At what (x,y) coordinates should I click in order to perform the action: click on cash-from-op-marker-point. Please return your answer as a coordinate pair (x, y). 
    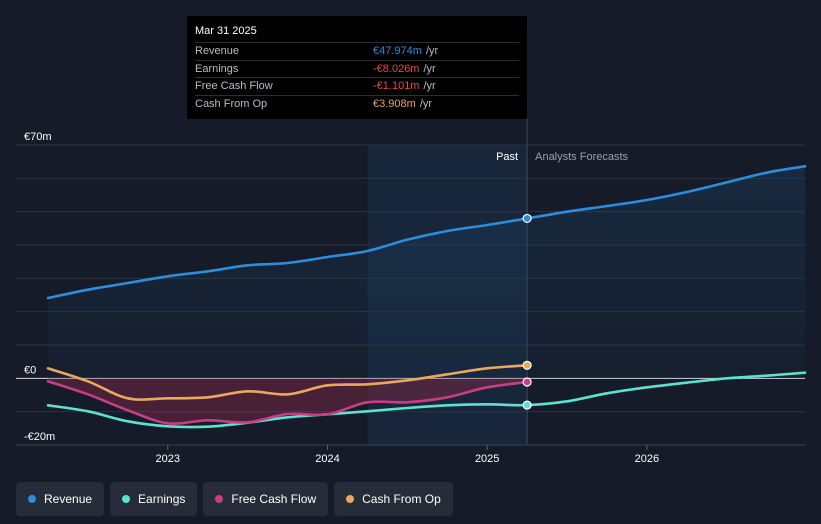
    Looking at the image, I should click on (527, 365).